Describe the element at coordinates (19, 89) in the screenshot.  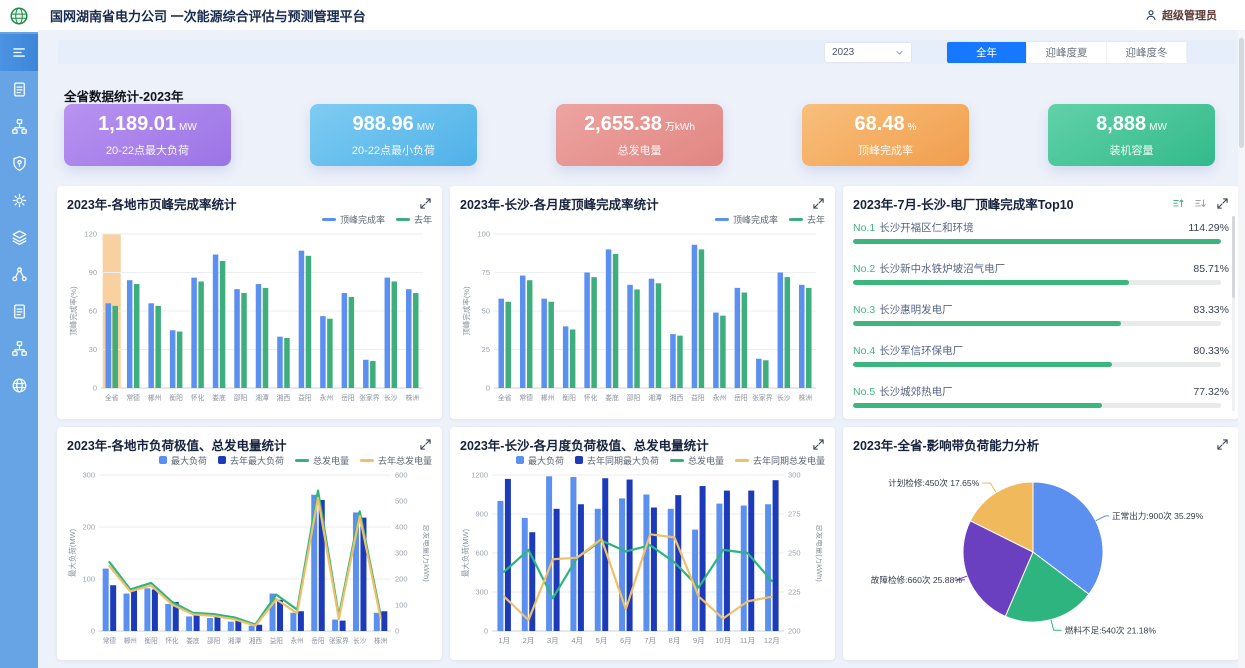
I see `sidebar-item-report` at that location.